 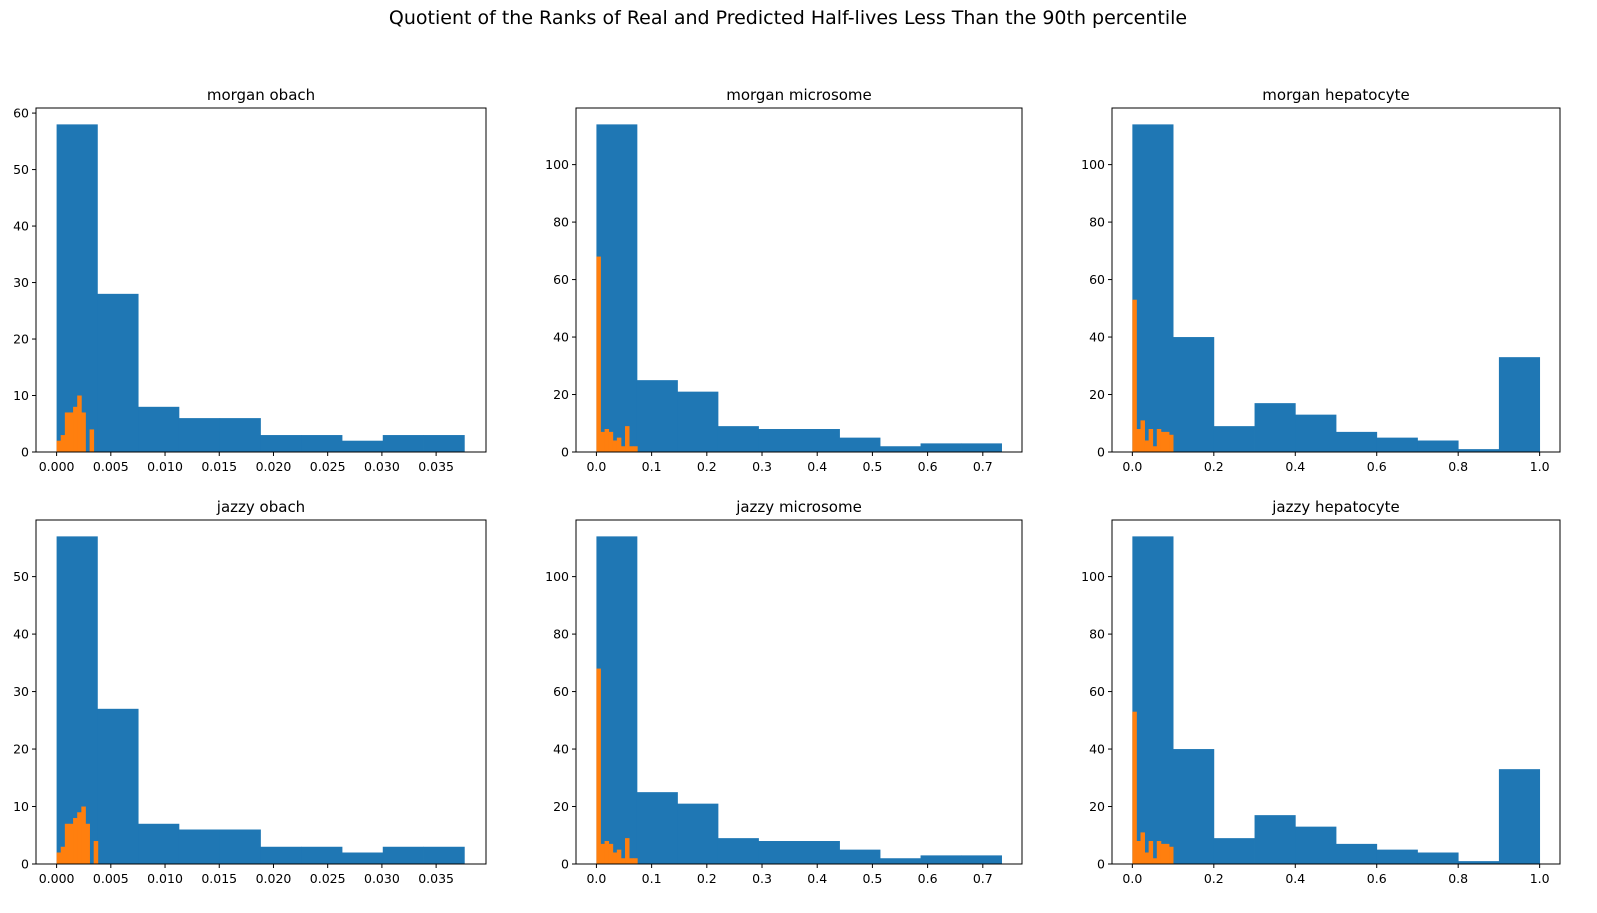 I want to click on x-tick-label: 0.4, so click(x=817, y=466).